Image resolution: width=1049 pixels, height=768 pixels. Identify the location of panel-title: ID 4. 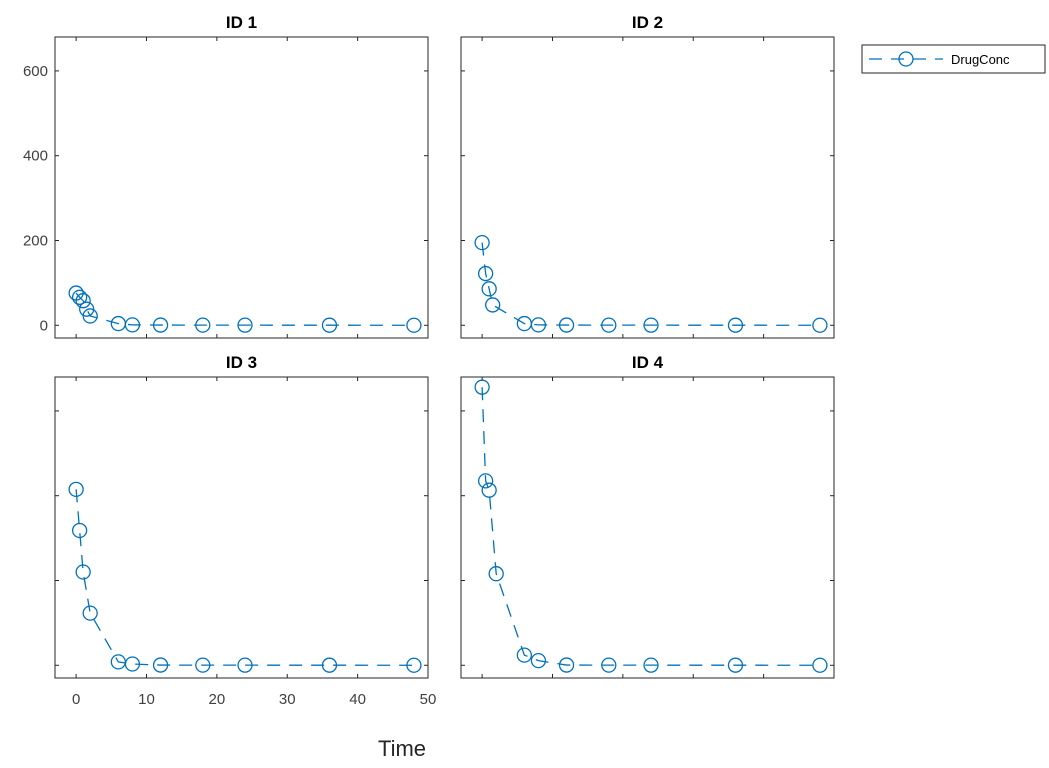
(648, 362).